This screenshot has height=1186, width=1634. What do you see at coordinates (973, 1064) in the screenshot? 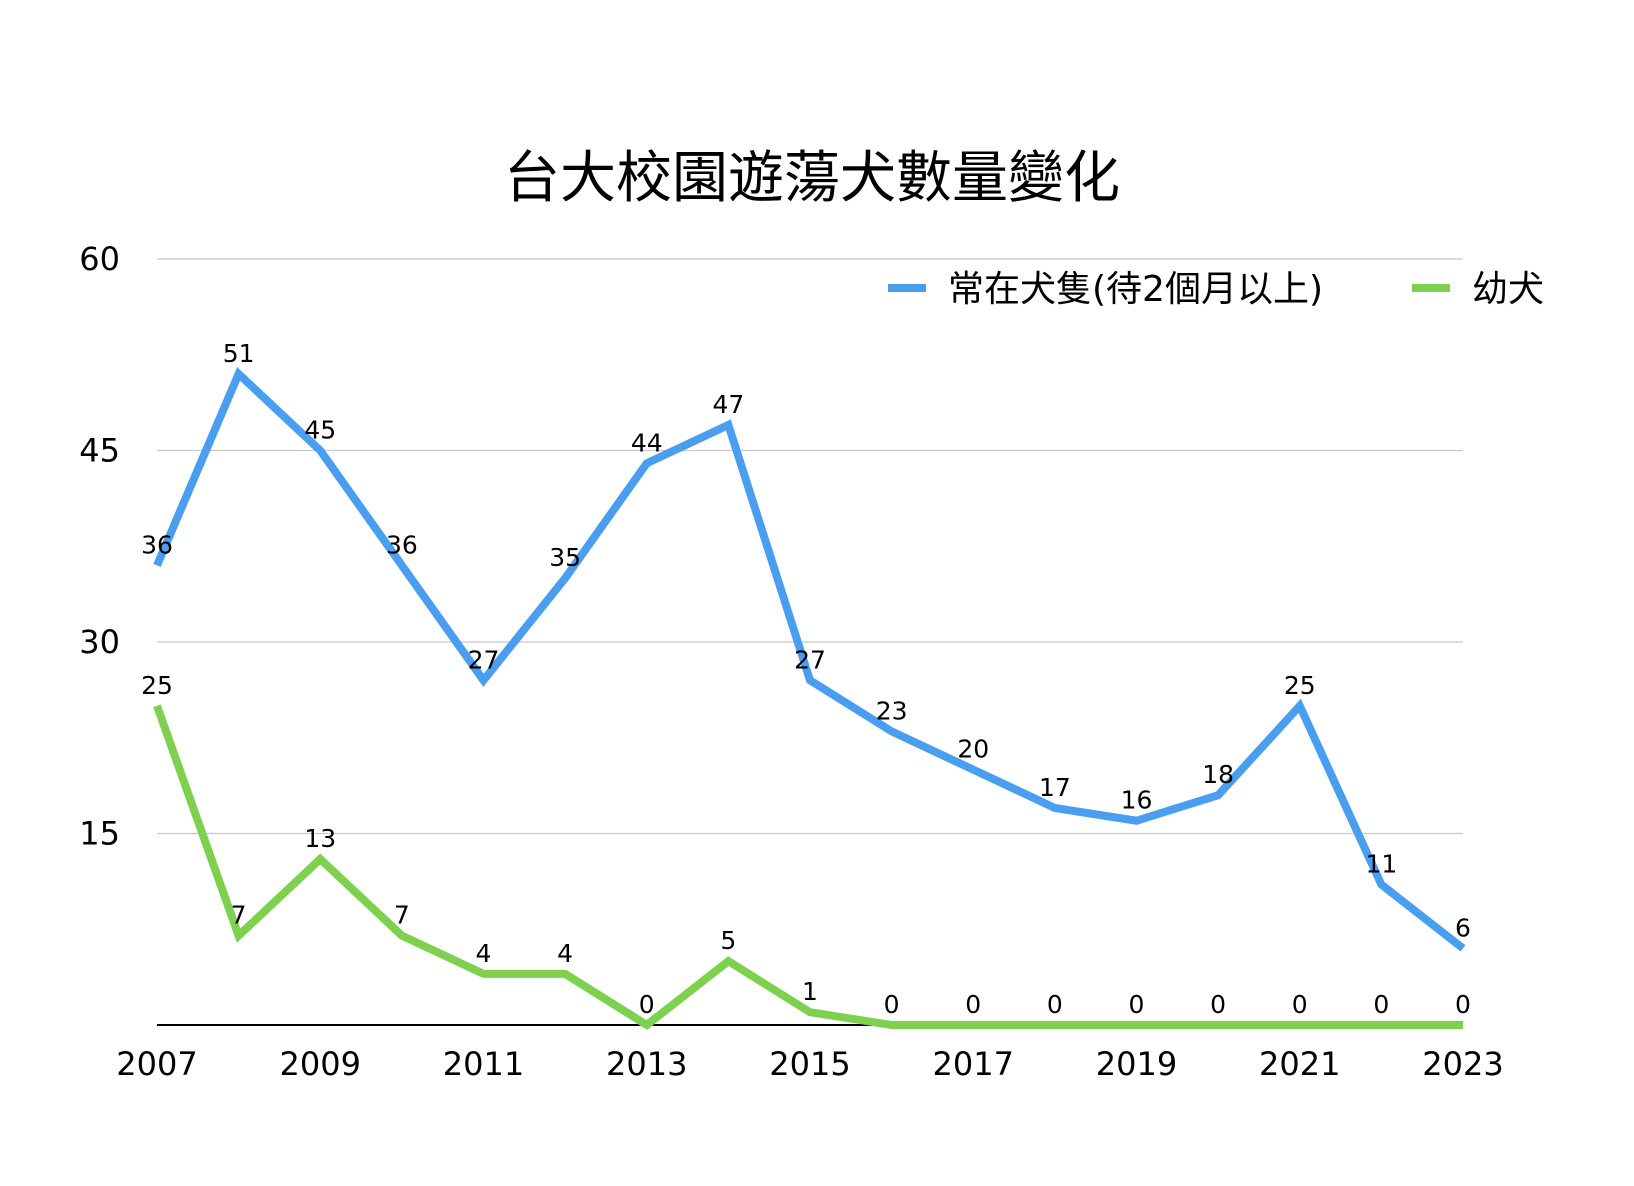
I see `x-tick-label: 2017` at bounding box center [973, 1064].